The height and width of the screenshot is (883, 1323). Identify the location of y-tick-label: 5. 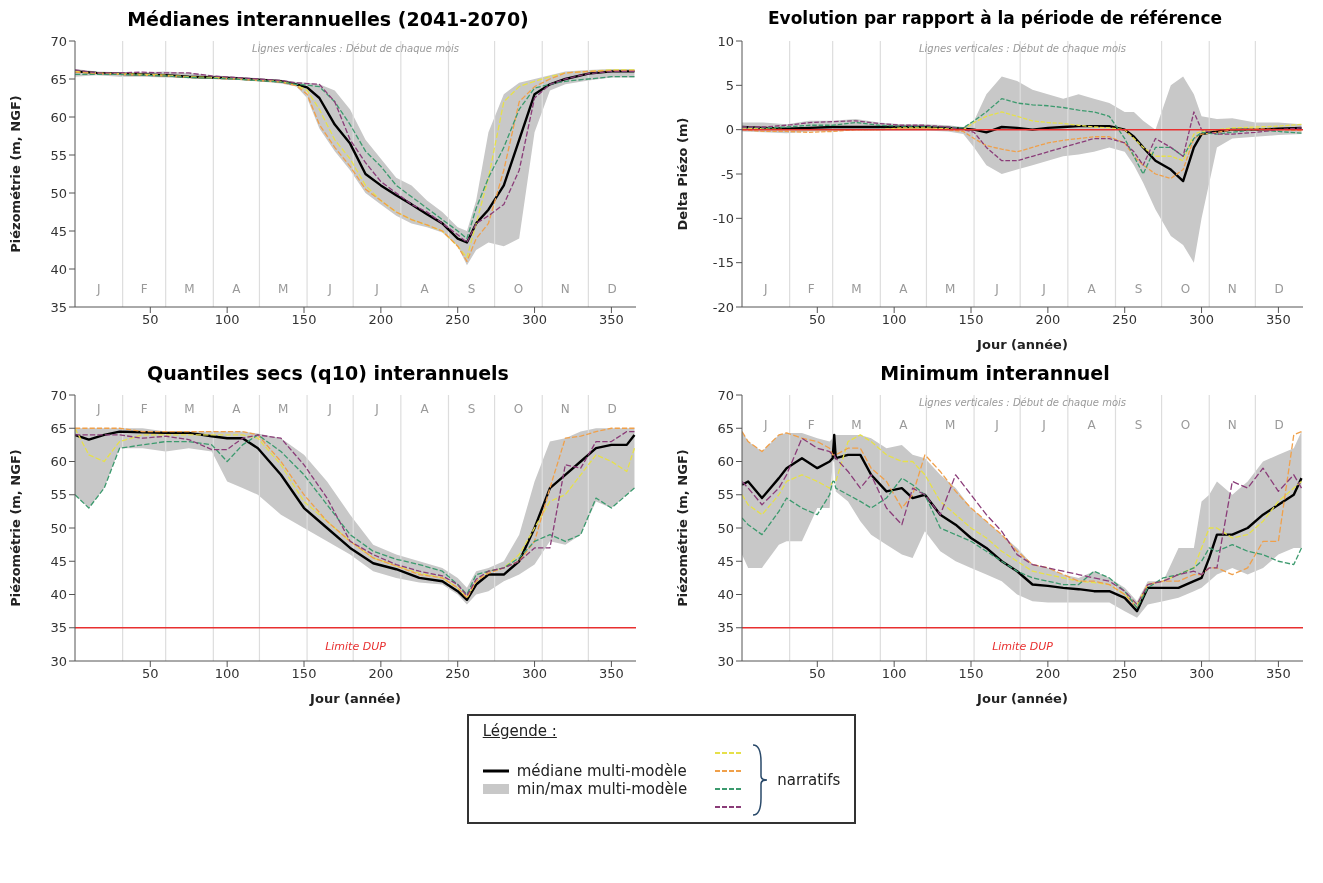
(729, 85).